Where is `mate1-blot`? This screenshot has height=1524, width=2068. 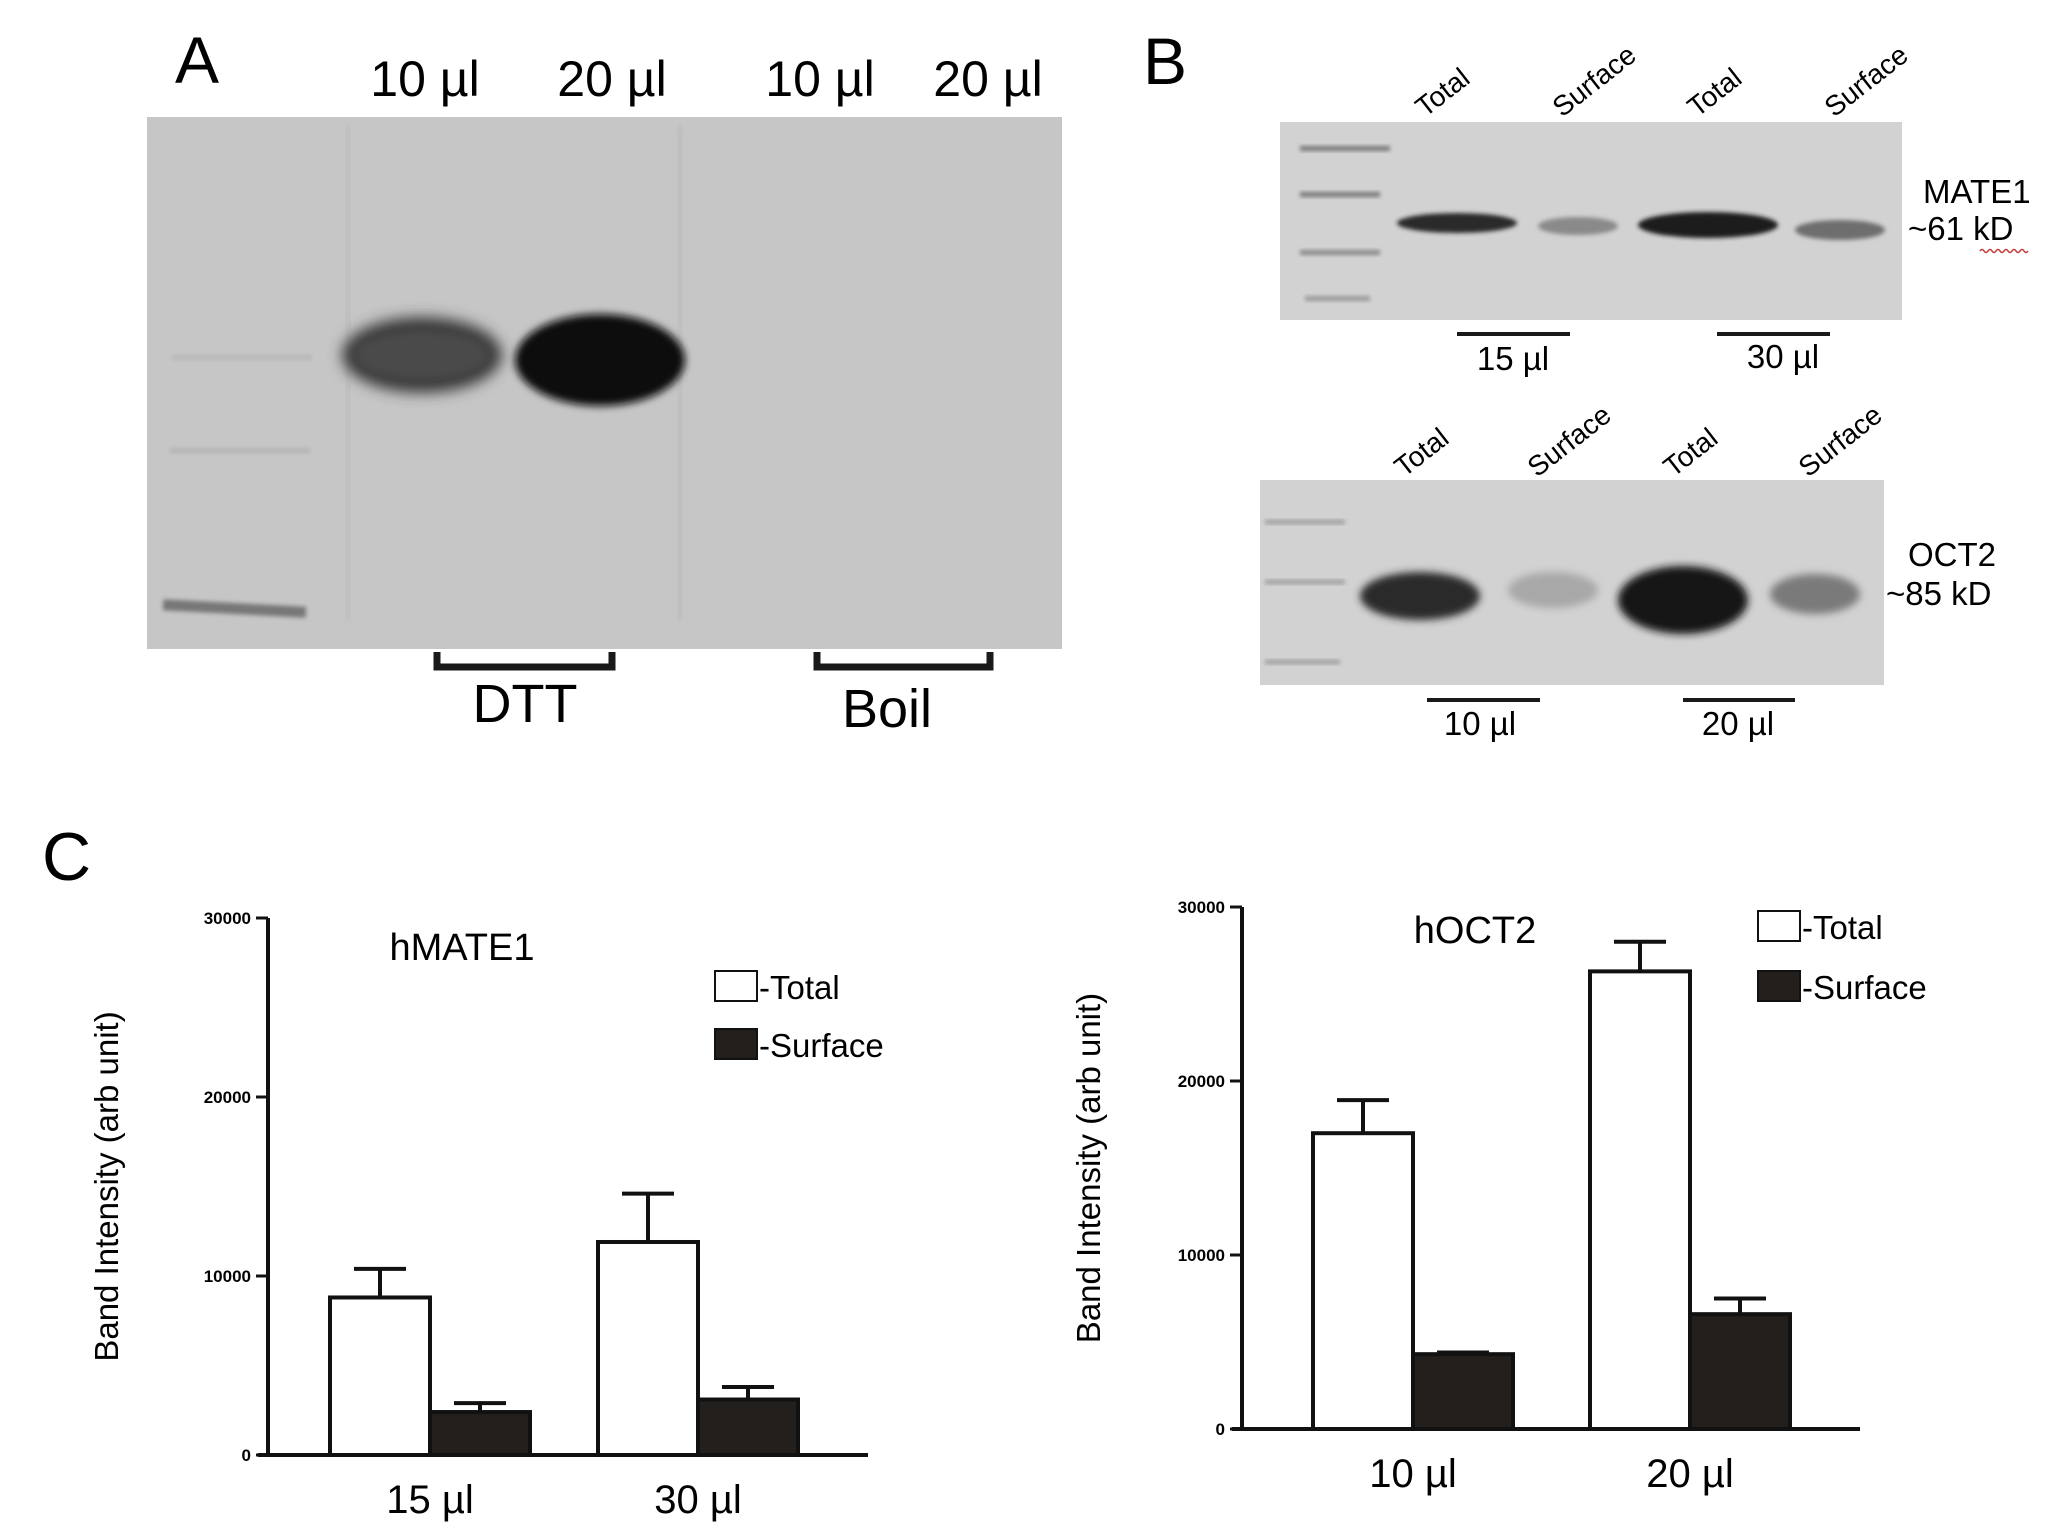 mate1-blot is located at coordinates (1591, 221).